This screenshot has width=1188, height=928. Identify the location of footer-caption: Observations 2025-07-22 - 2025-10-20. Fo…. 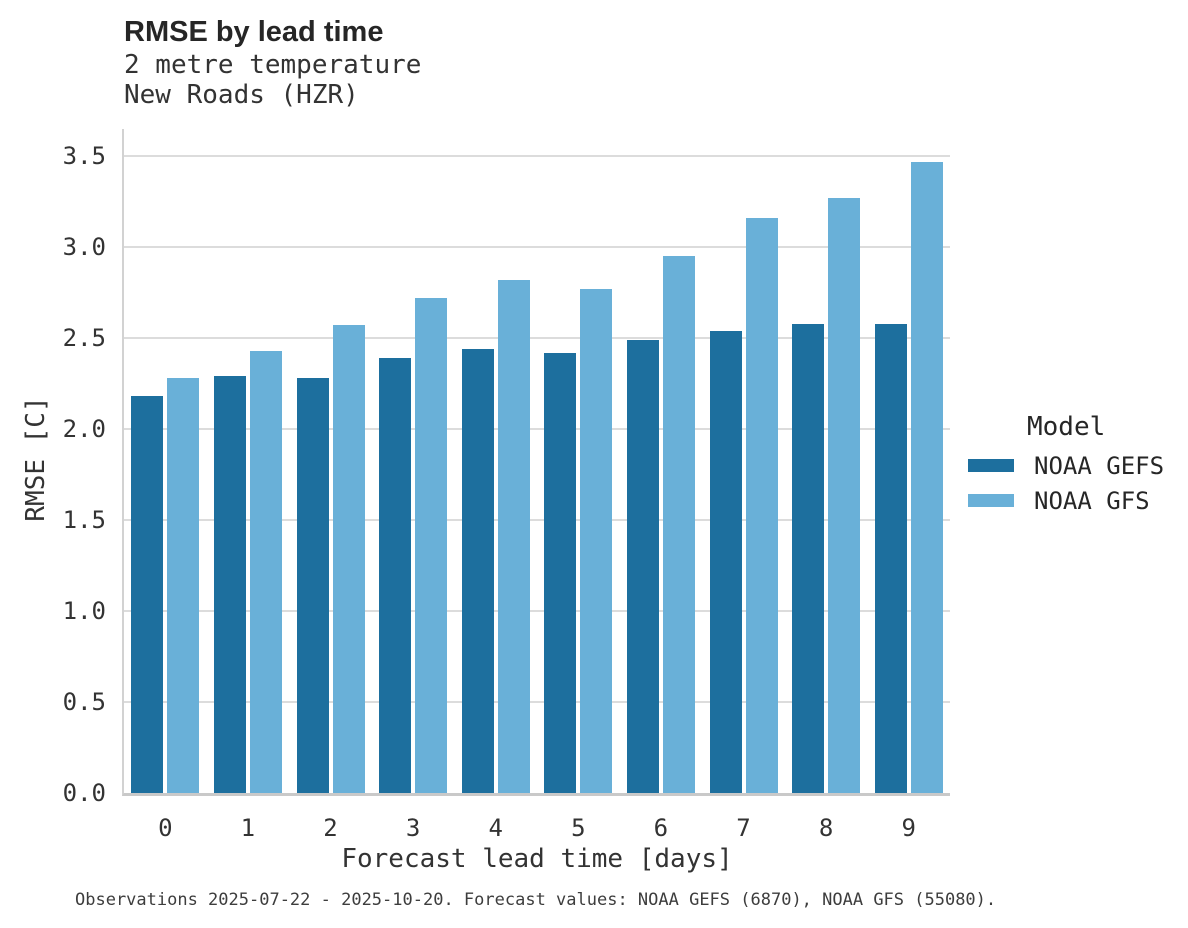
(536, 900).